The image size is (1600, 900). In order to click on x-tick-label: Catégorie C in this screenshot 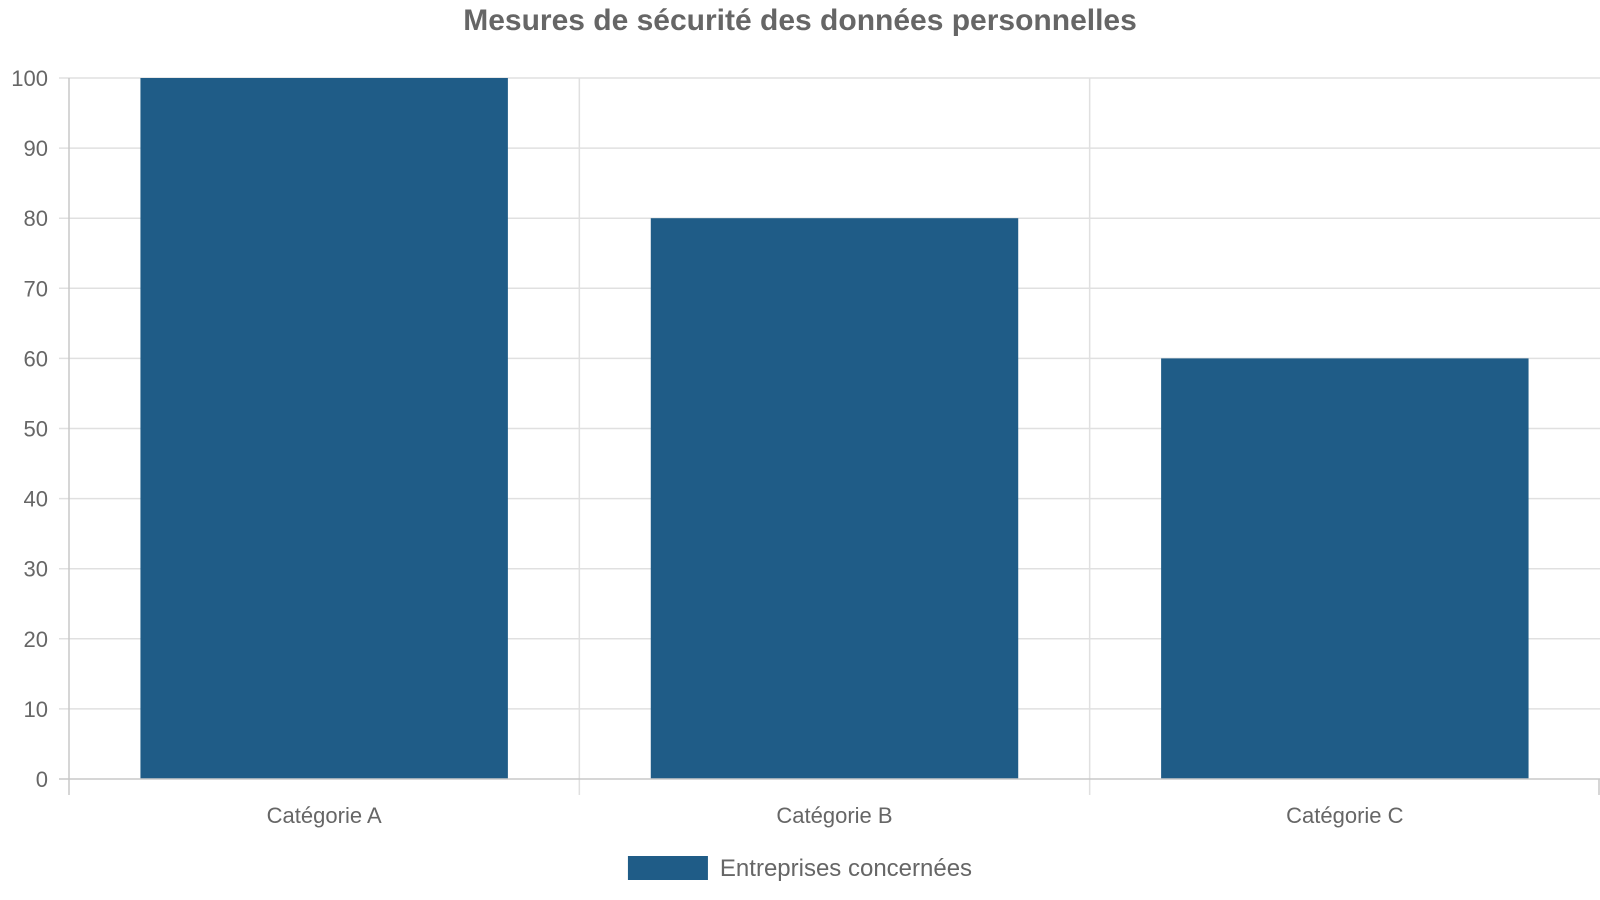, I will do `click(1345, 815)`.